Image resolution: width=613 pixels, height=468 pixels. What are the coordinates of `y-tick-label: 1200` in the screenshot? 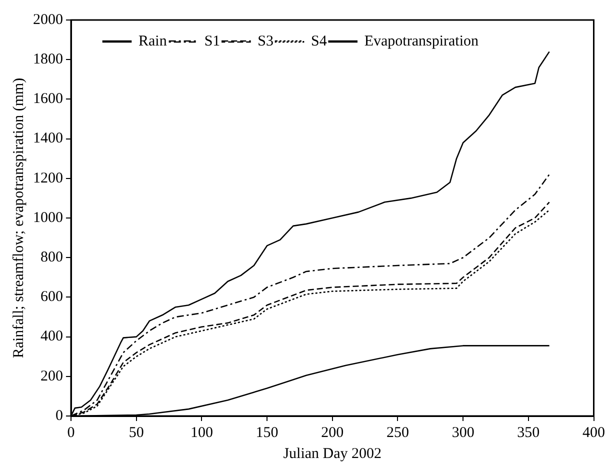 It's located at (48, 178).